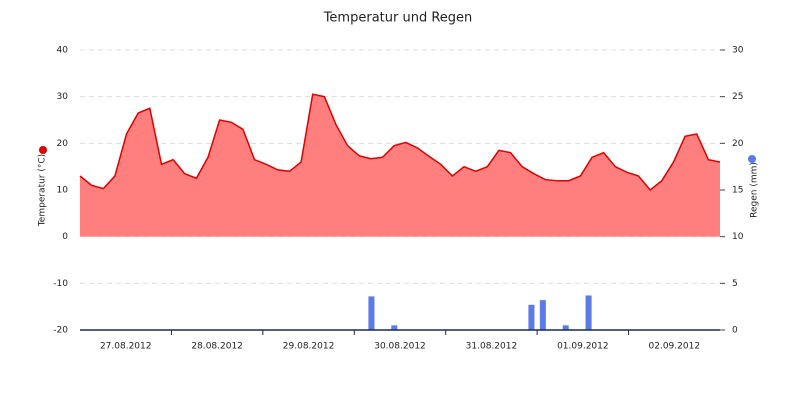 The width and height of the screenshot is (800, 400). What do you see at coordinates (60, 331) in the screenshot?
I see `y-tick-label: -20` at bounding box center [60, 331].